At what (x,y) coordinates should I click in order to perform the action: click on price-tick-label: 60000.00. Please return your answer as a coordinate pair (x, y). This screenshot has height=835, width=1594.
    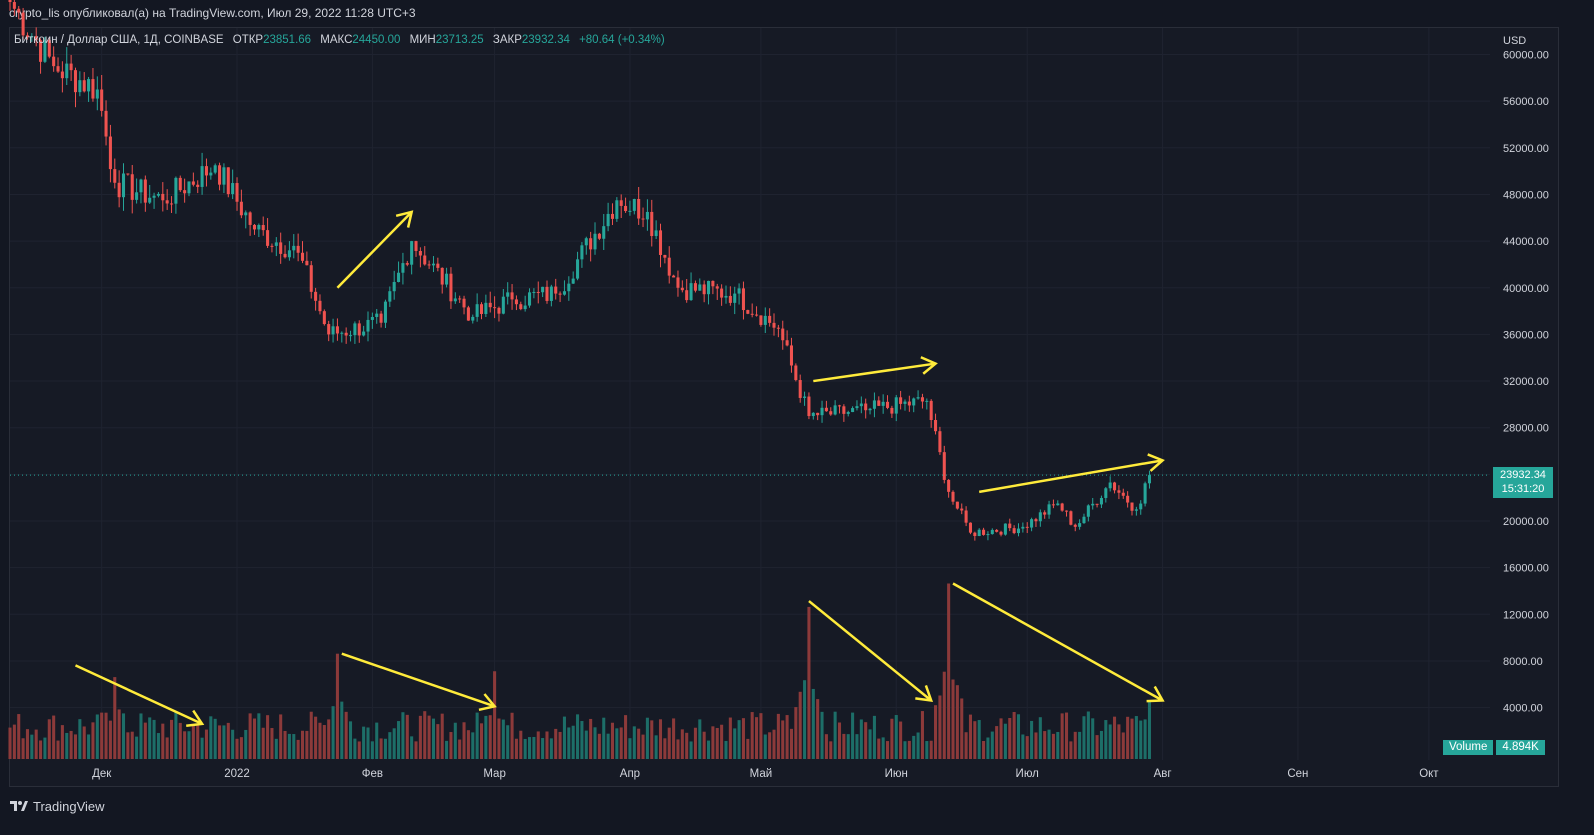
    Looking at the image, I should click on (1526, 56).